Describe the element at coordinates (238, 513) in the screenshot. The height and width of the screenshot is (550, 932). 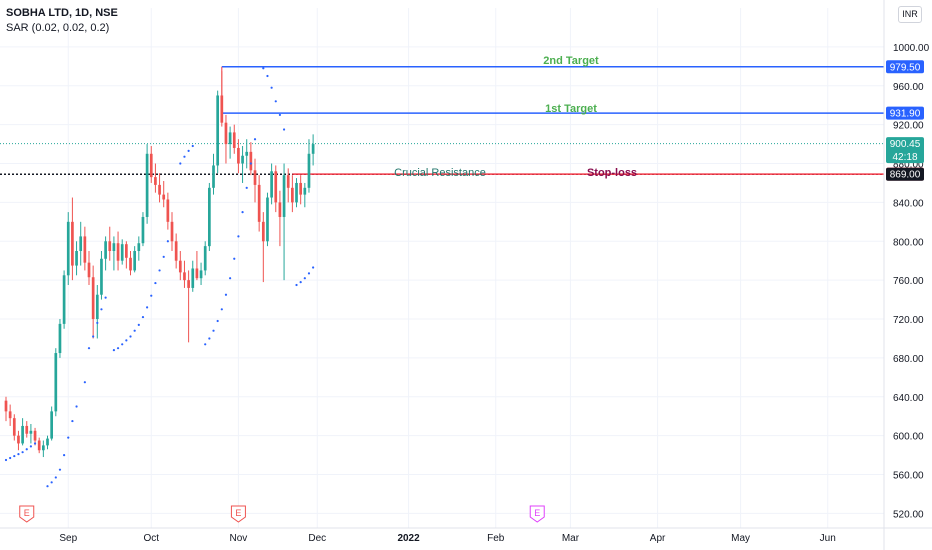
I see `earnings-marker-label: E` at that location.